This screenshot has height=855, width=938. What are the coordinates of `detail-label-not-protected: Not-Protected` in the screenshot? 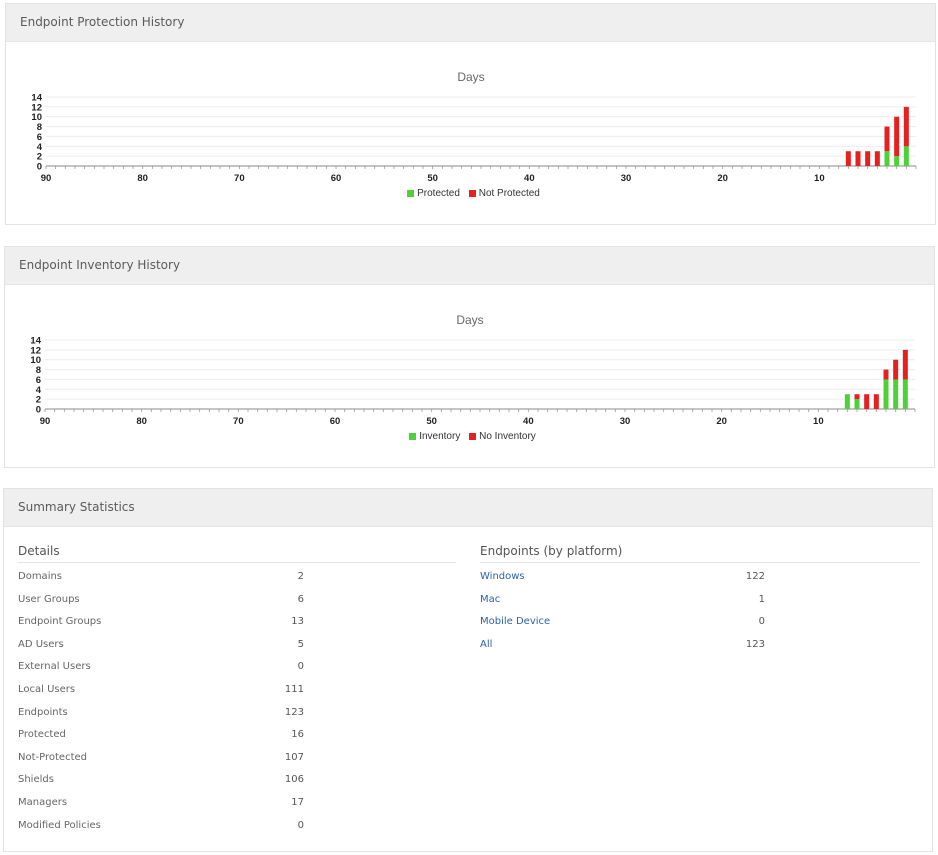 It's located at (52, 757).